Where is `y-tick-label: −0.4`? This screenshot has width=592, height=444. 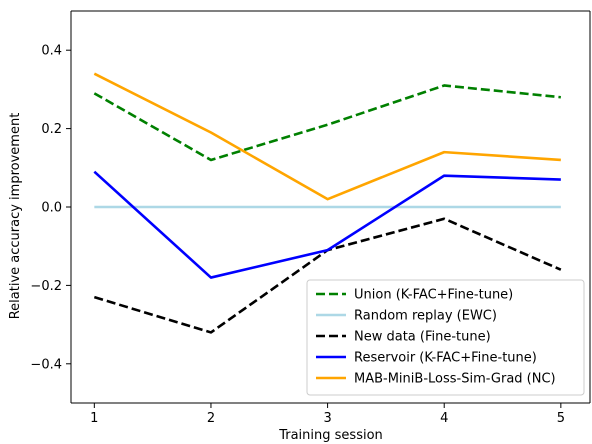 y-tick-label: −0.4 is located at coordinates (46, 364).